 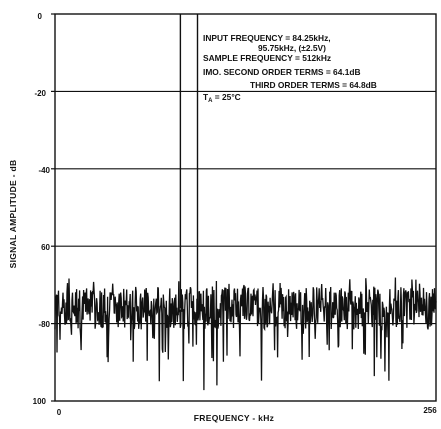 What do you see at coordinates (13, 214) in the screenshot?
I see `y-axis-label: SIGNAL AMPLITUDE - dB` at bounding box center [13, 214].